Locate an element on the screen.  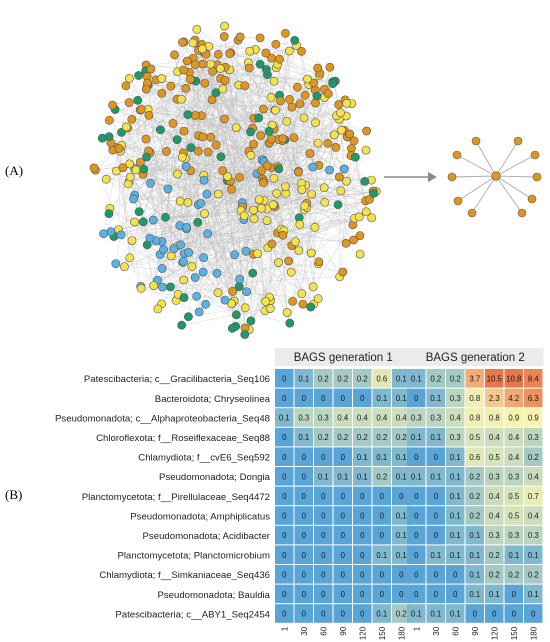
cell-value-label: 0.6 is located at coordinates (381, 378).